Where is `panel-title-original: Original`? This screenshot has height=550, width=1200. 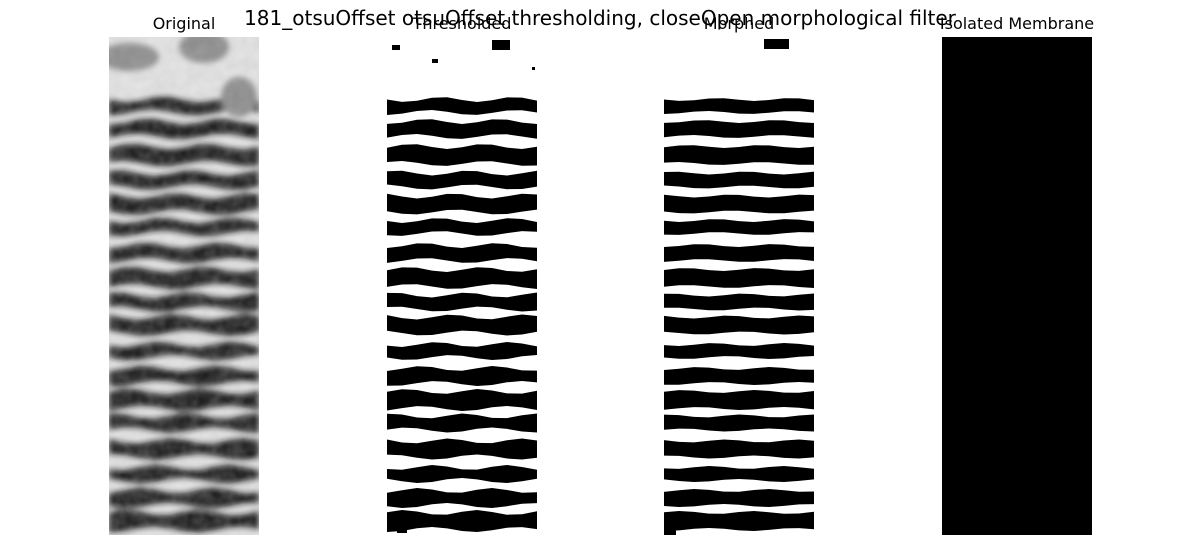 panel-title-original: Original is located at coordinates (184, 23).